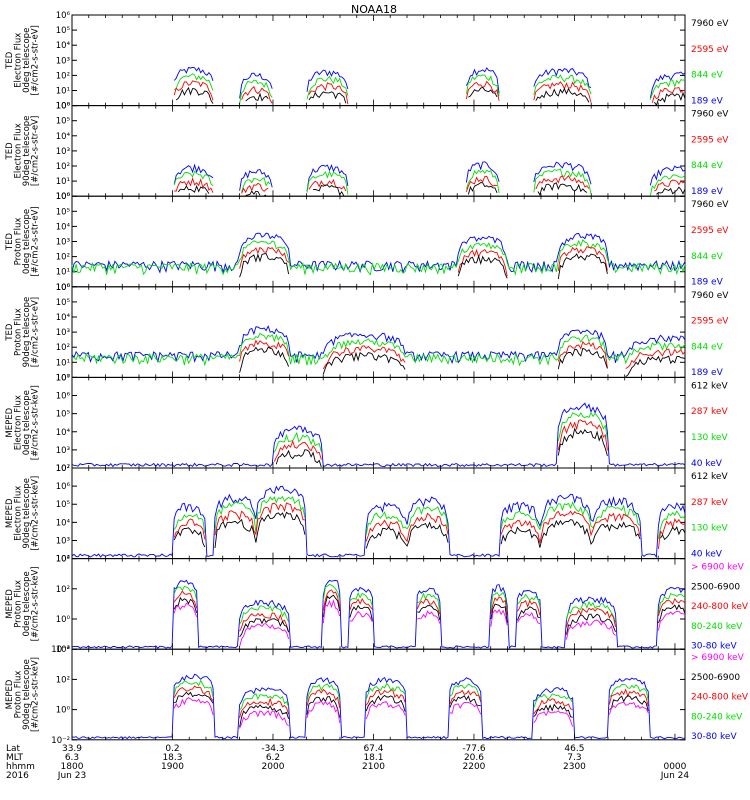  I want to click on x-row-label: 2016, so click(17, 776).